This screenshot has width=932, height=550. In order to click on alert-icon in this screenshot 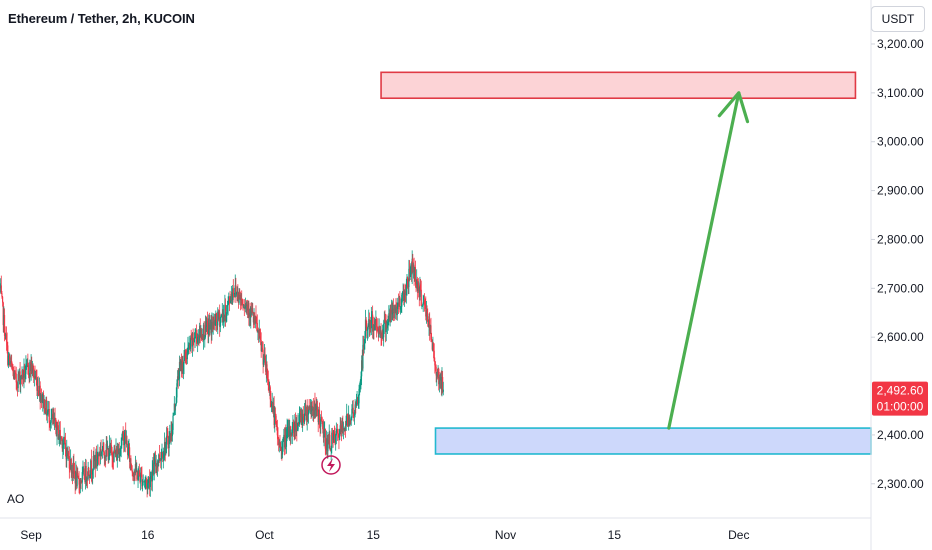, I will do `click(331, 465)`.